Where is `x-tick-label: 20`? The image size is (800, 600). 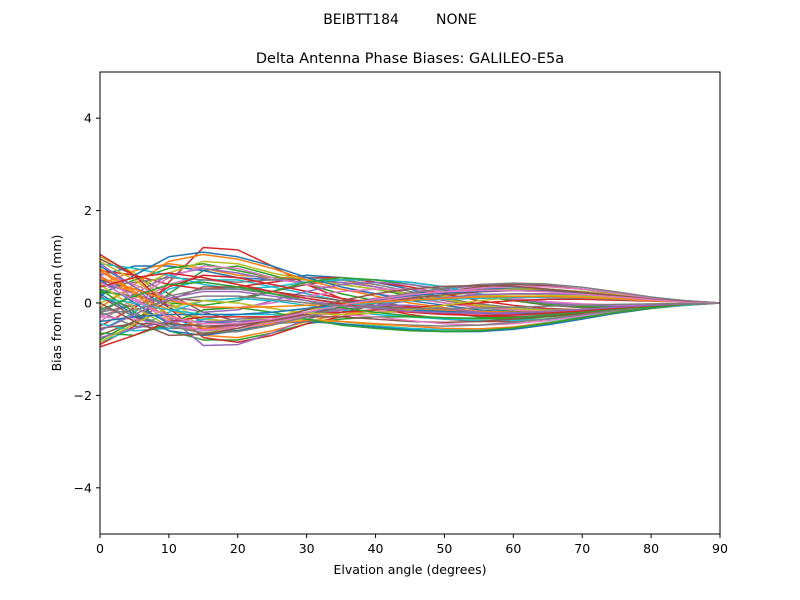 x-tick-label: 20 is located at coordinates (238, 548).